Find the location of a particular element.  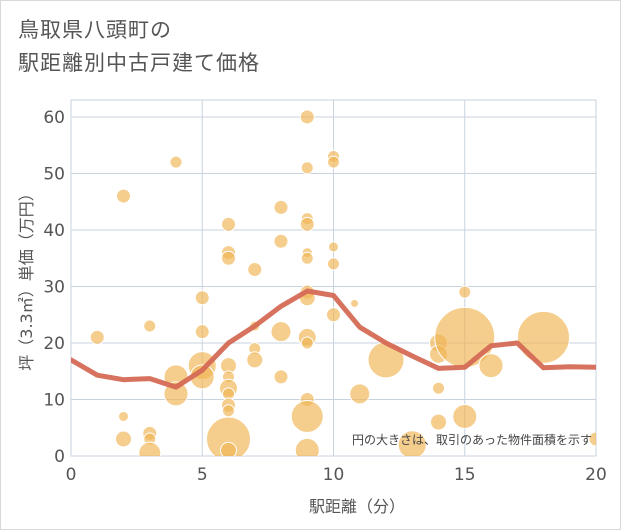

x-tick-label: 15 is located at coordinates (465, 475).